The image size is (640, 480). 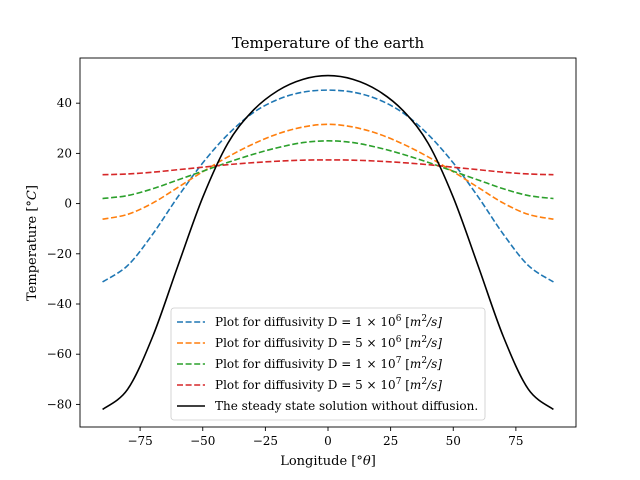 What do you see at coordinates (367, 461) in the screenshot?
I see `x-axis-title-symbol: θ` at bounding box center [367, 461].